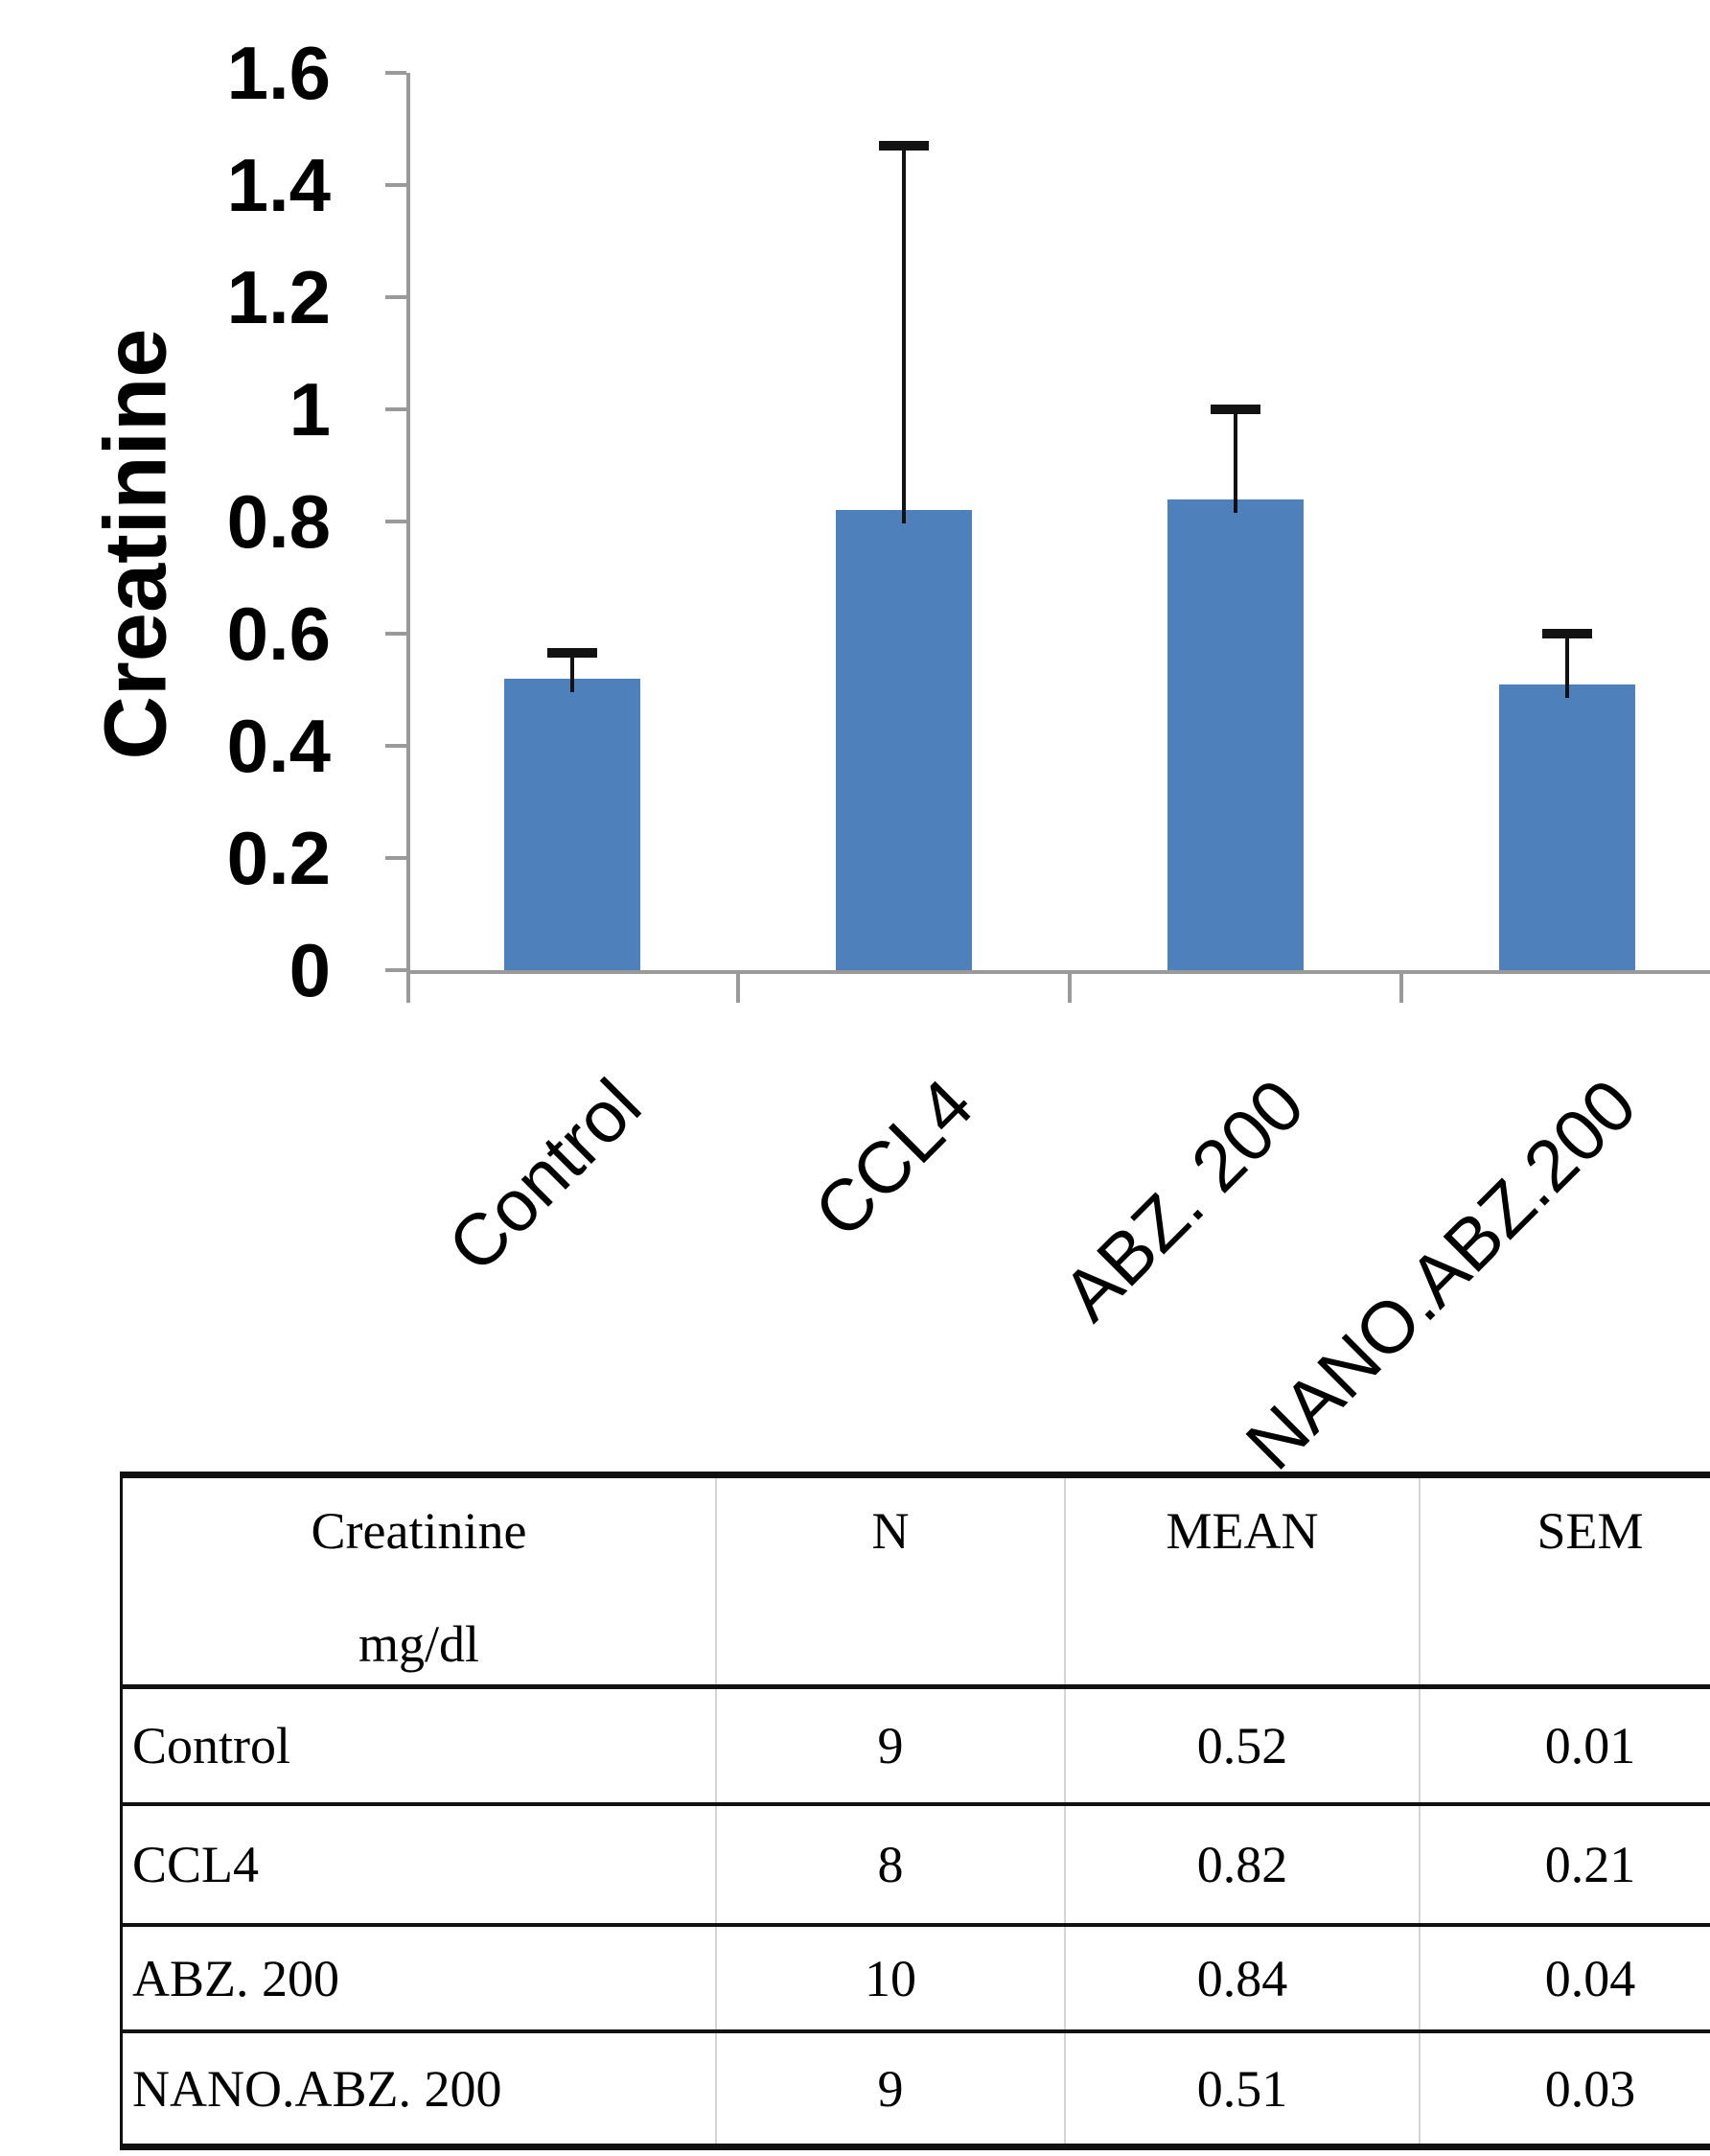 The image size is (1710, 2156). What do you see at coordinates (904, 146) in the screenshot?
I see `error-bar-cap-ccl4` at bounding box center [904, 146].